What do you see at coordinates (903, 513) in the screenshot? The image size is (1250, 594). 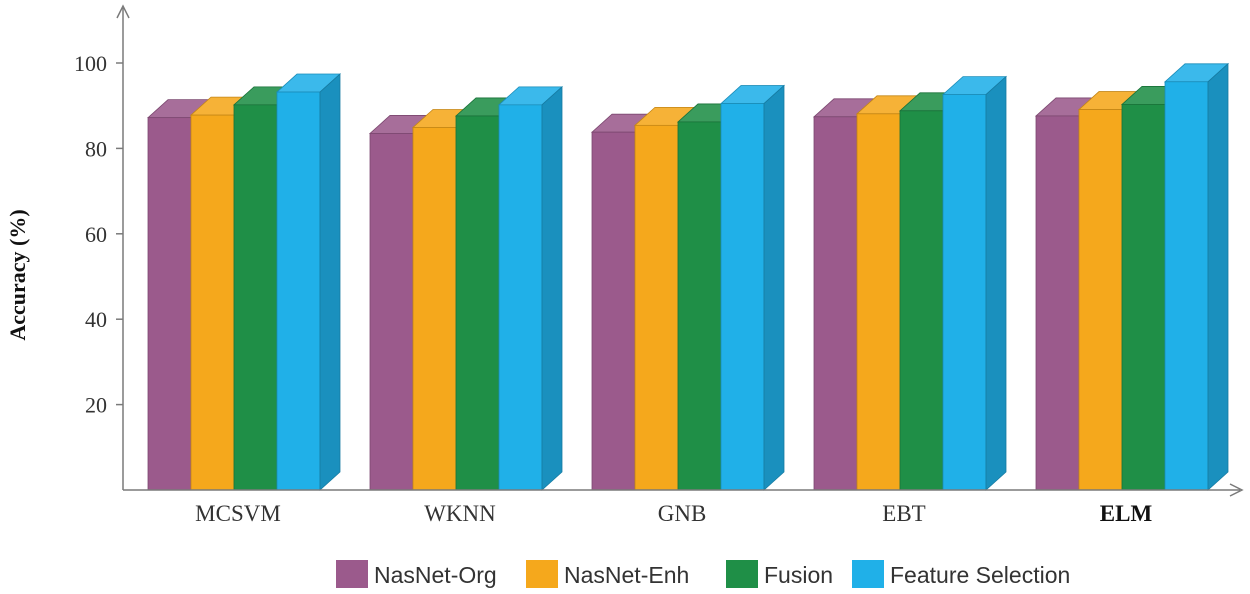 I see `x-category-label: EBT` at bounding box center [903, 513].